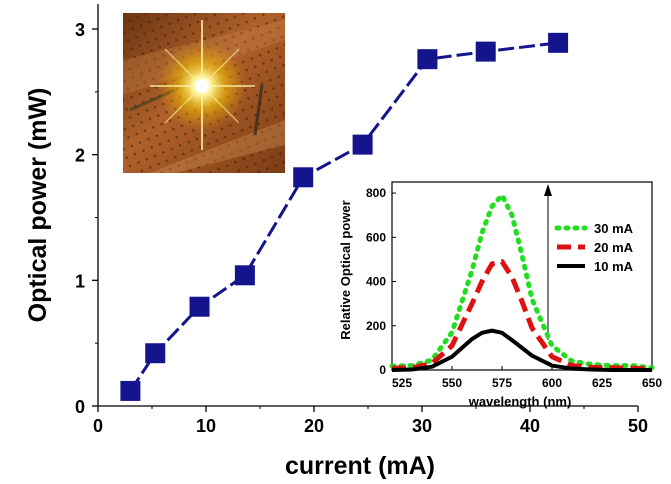 The height and width of the screenshot is (484, 671). Describe the element at coordinates (376, 193) in the screenshot. I see `inset-y-tick-label: 800` at that location.